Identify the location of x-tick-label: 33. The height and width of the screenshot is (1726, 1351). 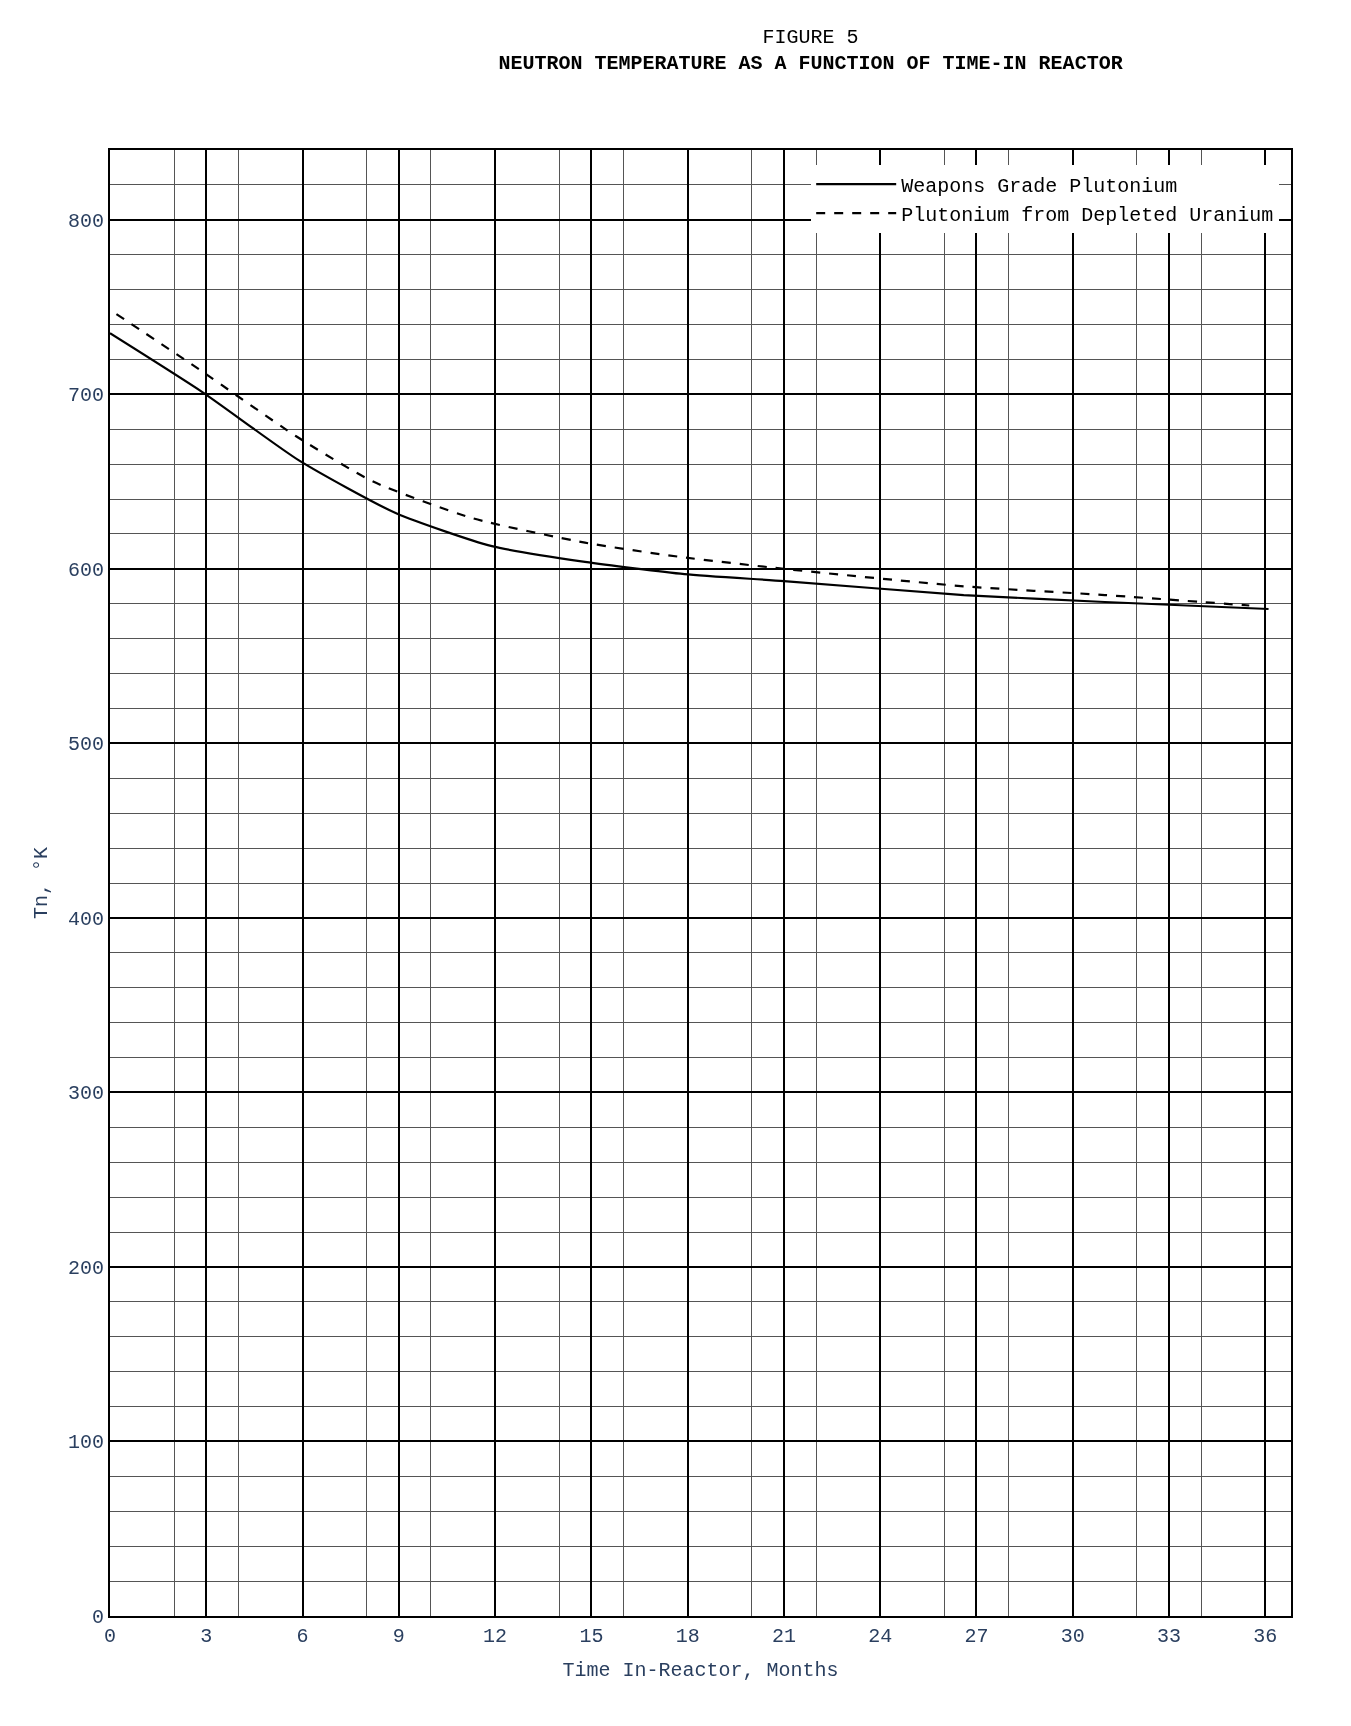
(1169, 1636).